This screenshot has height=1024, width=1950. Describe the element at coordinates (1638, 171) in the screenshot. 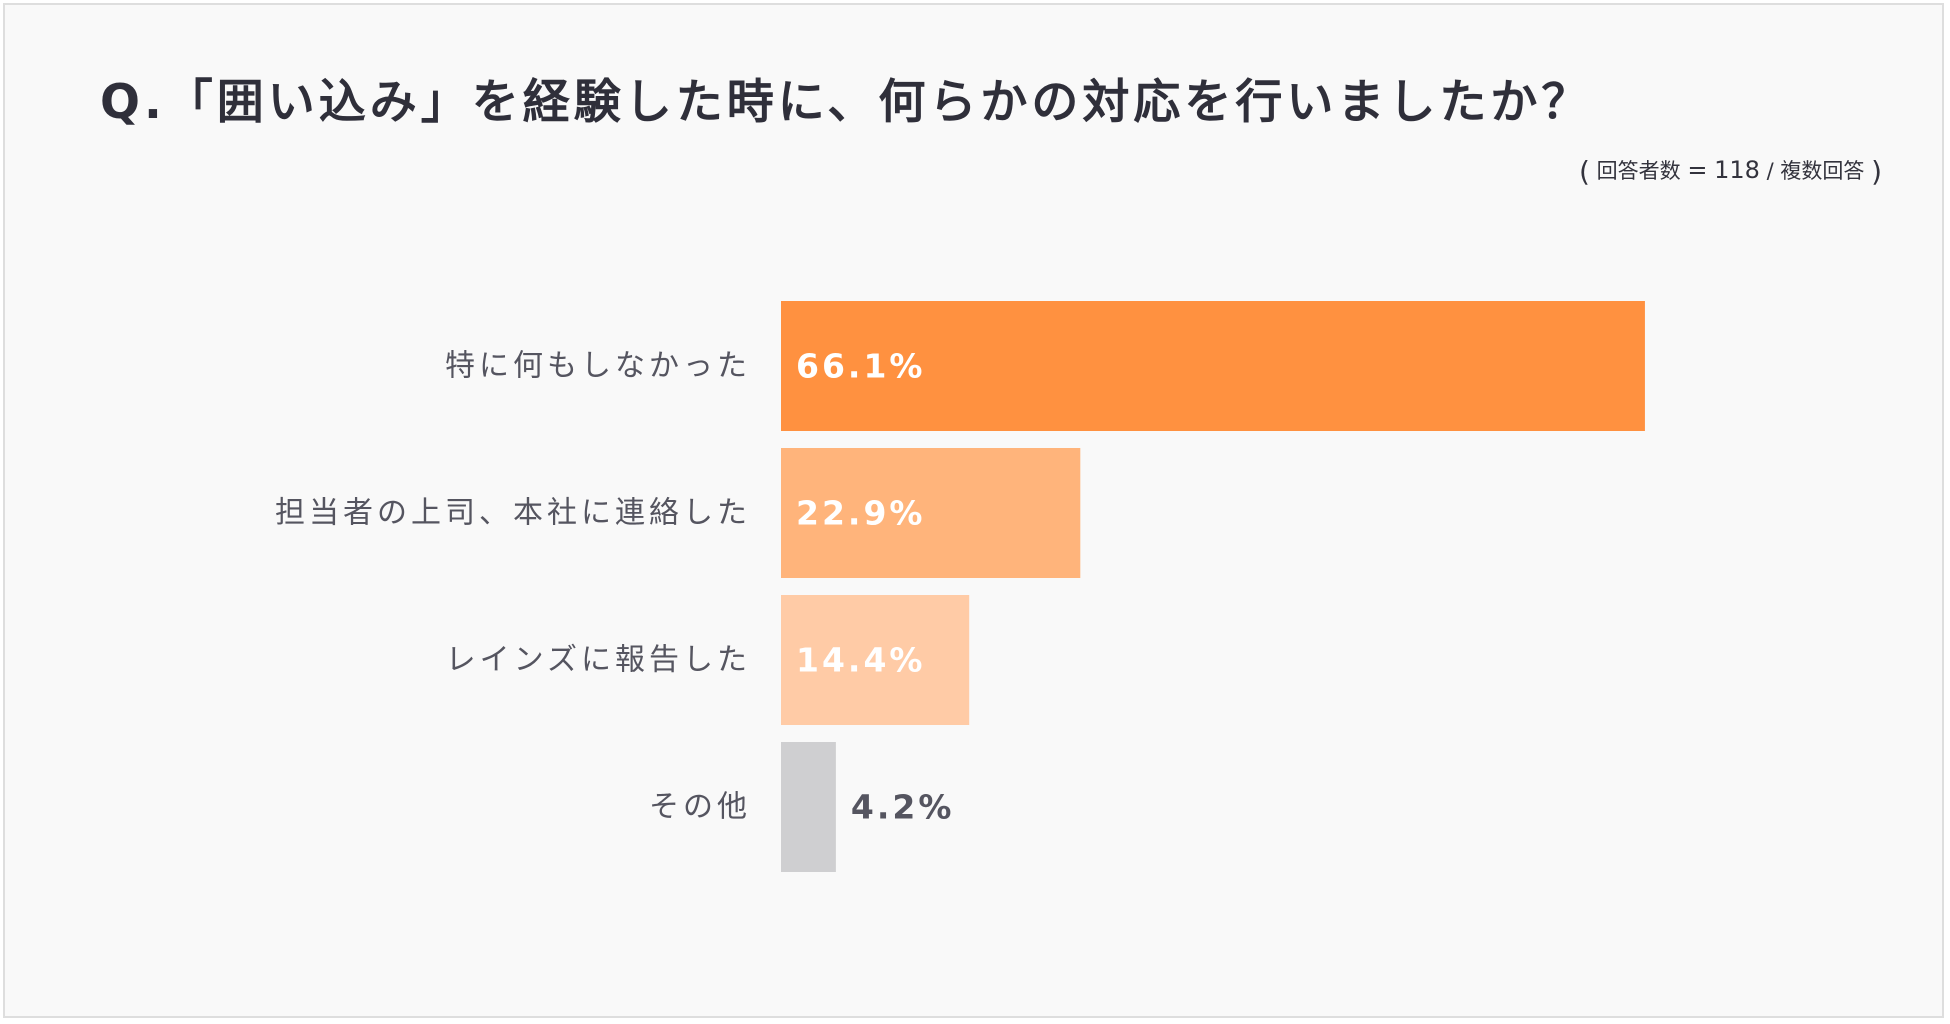

I see `note-respondents-label: 回答者数` at that location.